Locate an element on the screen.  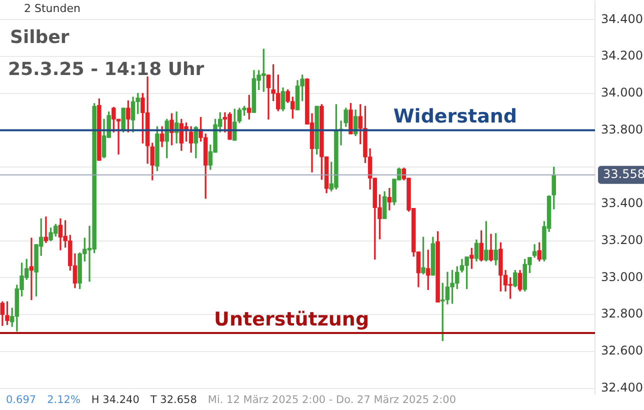
text: 2.12% is located at coordinates (63, 400).